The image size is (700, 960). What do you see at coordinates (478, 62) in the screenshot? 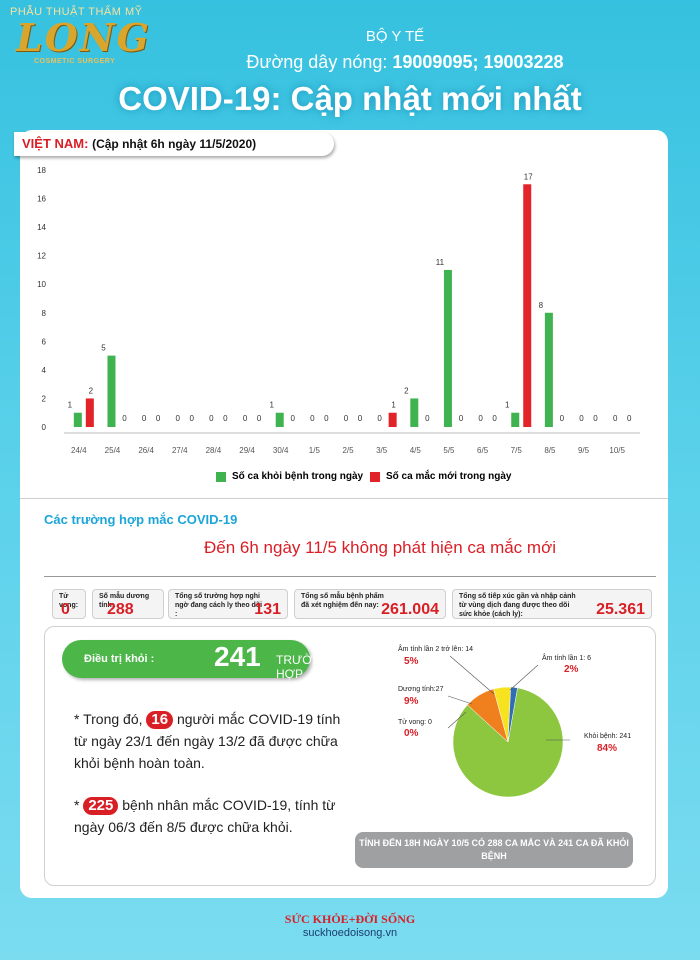
I see `hotline-numbers: 19009095; 19003228` at bounding box center [478, 62].